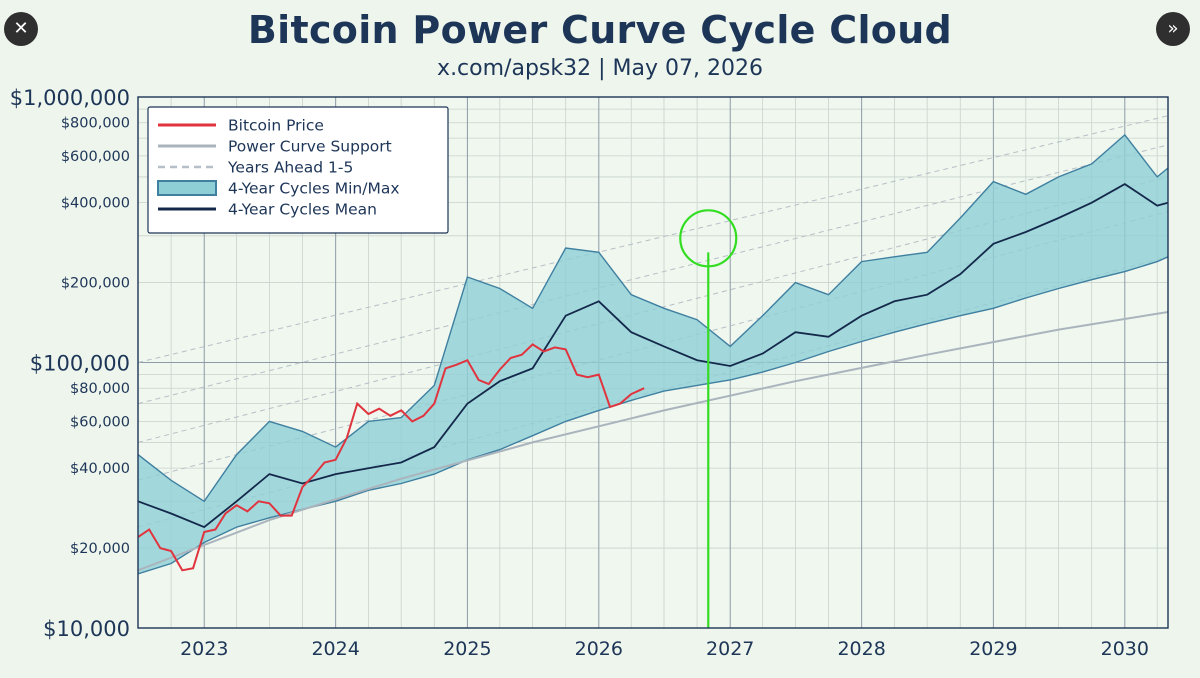 This screenshot has height=678, width=1200. I want to click on y-tick-label-major: $100,000, so click(80, 364).